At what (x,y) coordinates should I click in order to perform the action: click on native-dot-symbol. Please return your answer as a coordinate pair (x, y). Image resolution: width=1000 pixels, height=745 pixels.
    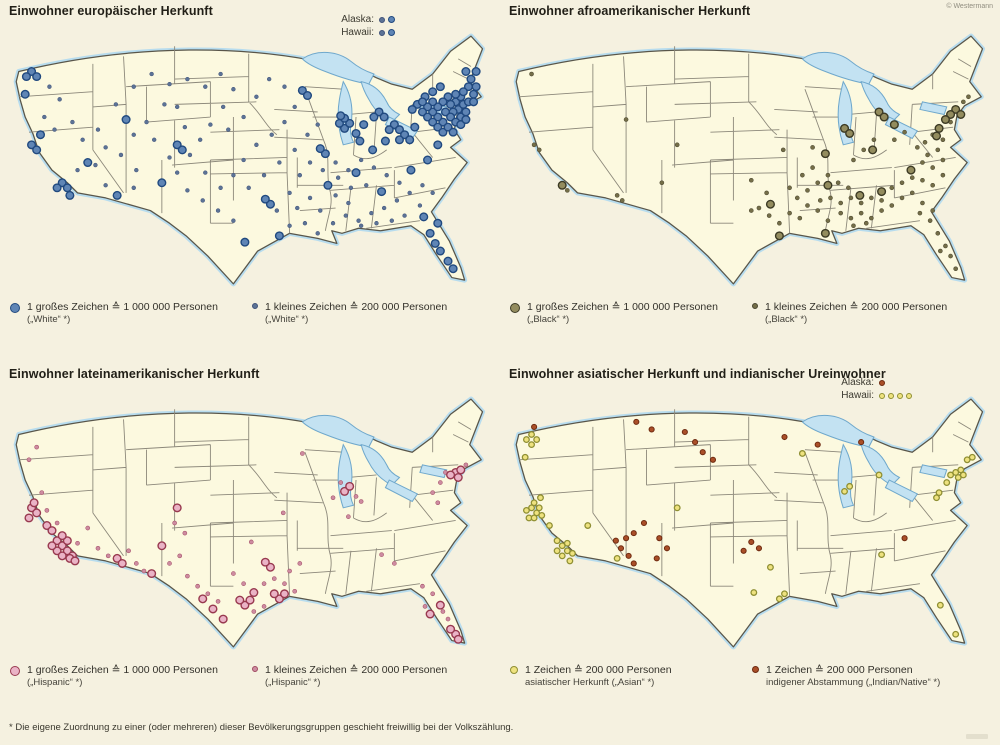
    Looking at the image, I should click on (755, 669).